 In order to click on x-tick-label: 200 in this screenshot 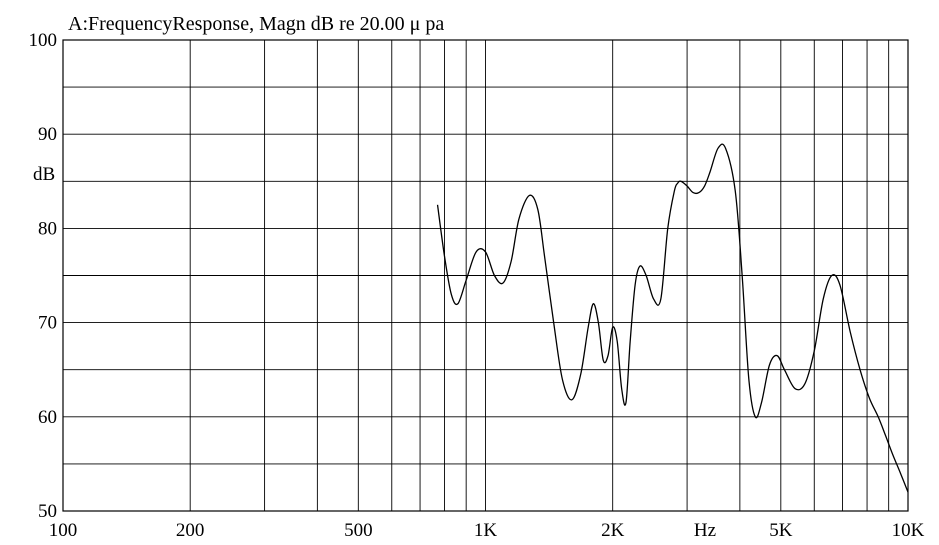, I will do `click(190, 530)`.